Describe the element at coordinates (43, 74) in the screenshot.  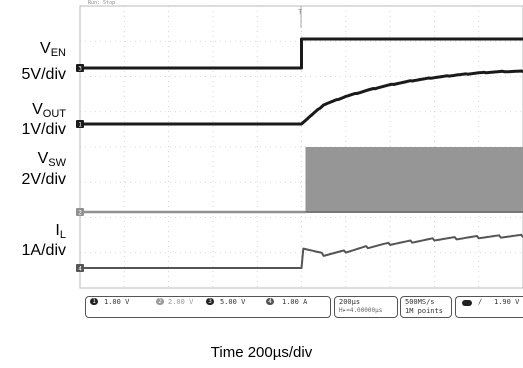
I see `ven-scale-label: 5V/div` at that location.